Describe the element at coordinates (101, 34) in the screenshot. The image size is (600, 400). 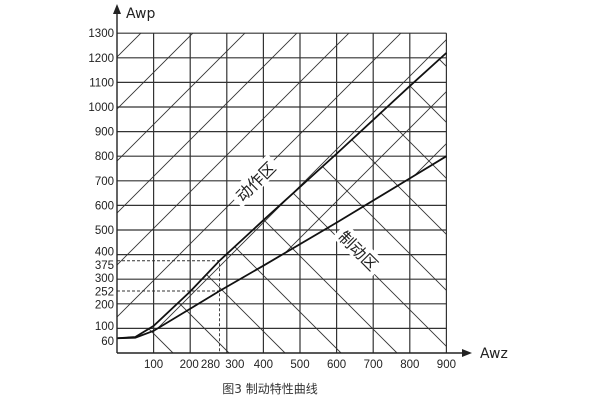
I see `y-tick-label: 1300` at that location.